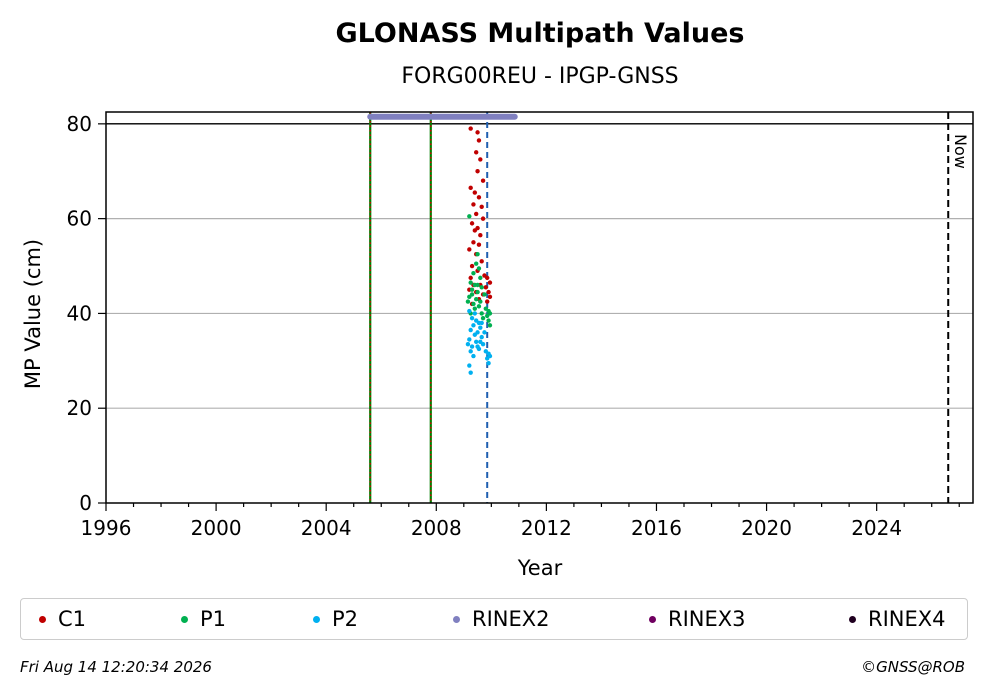  I want to click on y-tick-label-4: 80, so click(79, 124).